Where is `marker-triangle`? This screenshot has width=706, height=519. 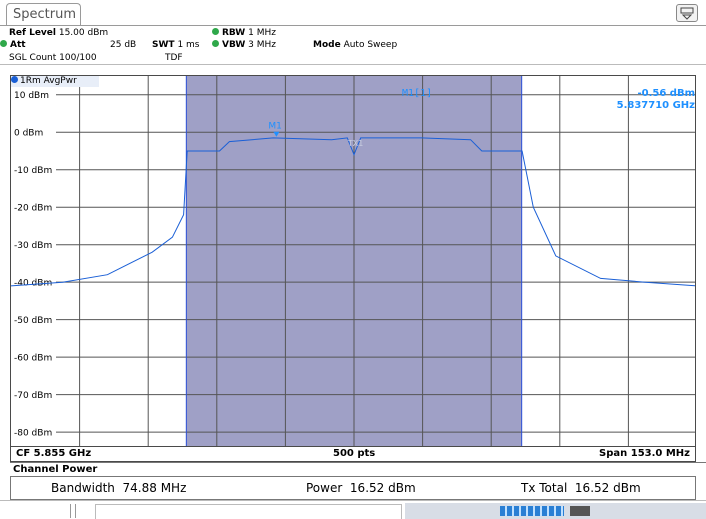 marker-triangle is located at coordinates (276, 134).